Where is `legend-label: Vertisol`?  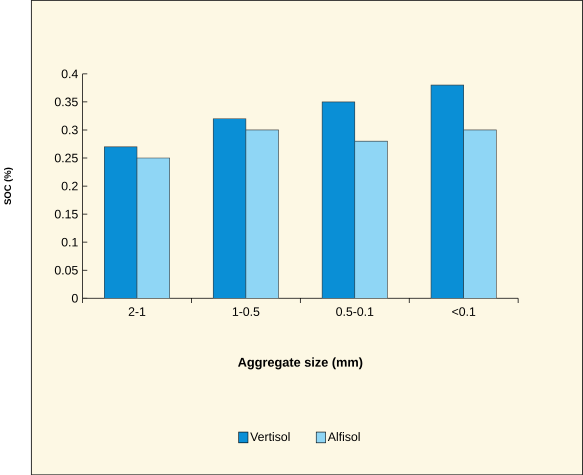
legend-label: Vertisol is located at coordinates (270, 436).